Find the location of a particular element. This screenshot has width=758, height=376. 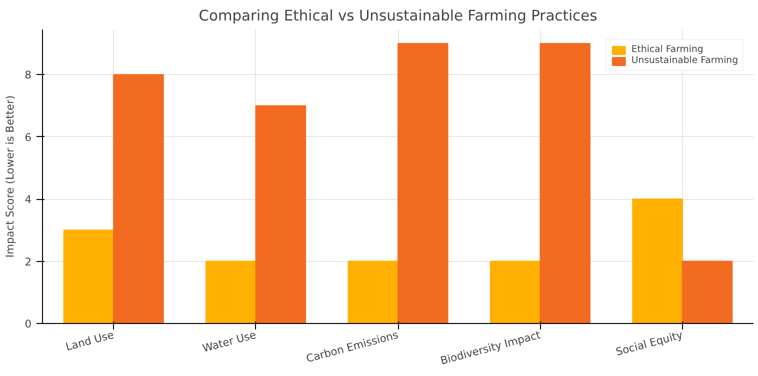

y-tick-label: 8 is located at coordinates (28, 75).